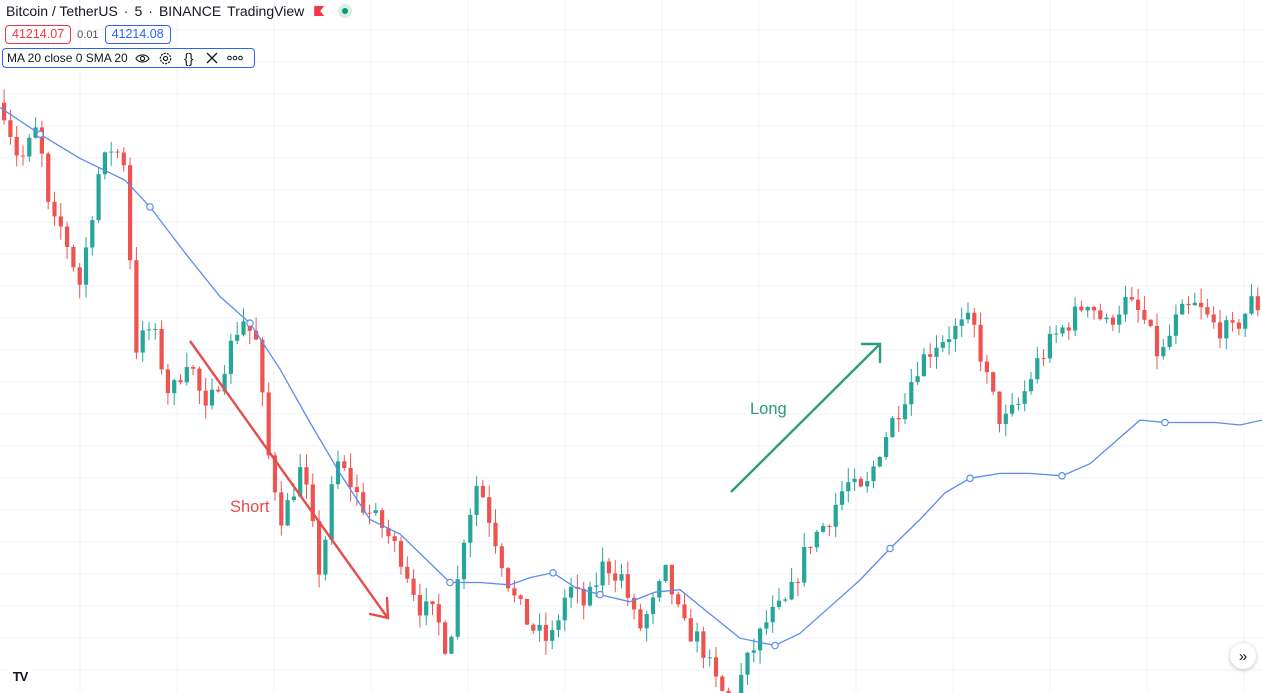 This screenshot has height=693, width=1262. Describe the element at coordinates (319, 11) in the screenshot. I see `flag-icon` at that location.